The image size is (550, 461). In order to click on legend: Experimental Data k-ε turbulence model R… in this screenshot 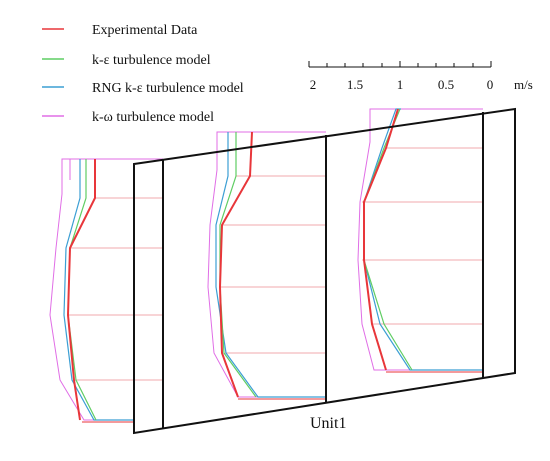, I will do `click(143, 74)`.